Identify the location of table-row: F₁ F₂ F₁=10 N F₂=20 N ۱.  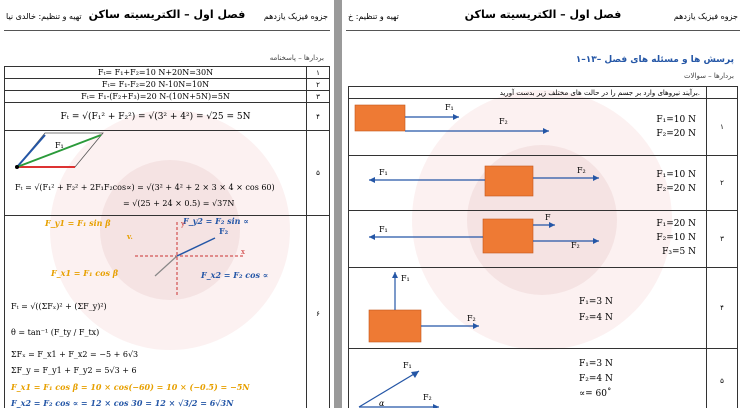
(543, 127).